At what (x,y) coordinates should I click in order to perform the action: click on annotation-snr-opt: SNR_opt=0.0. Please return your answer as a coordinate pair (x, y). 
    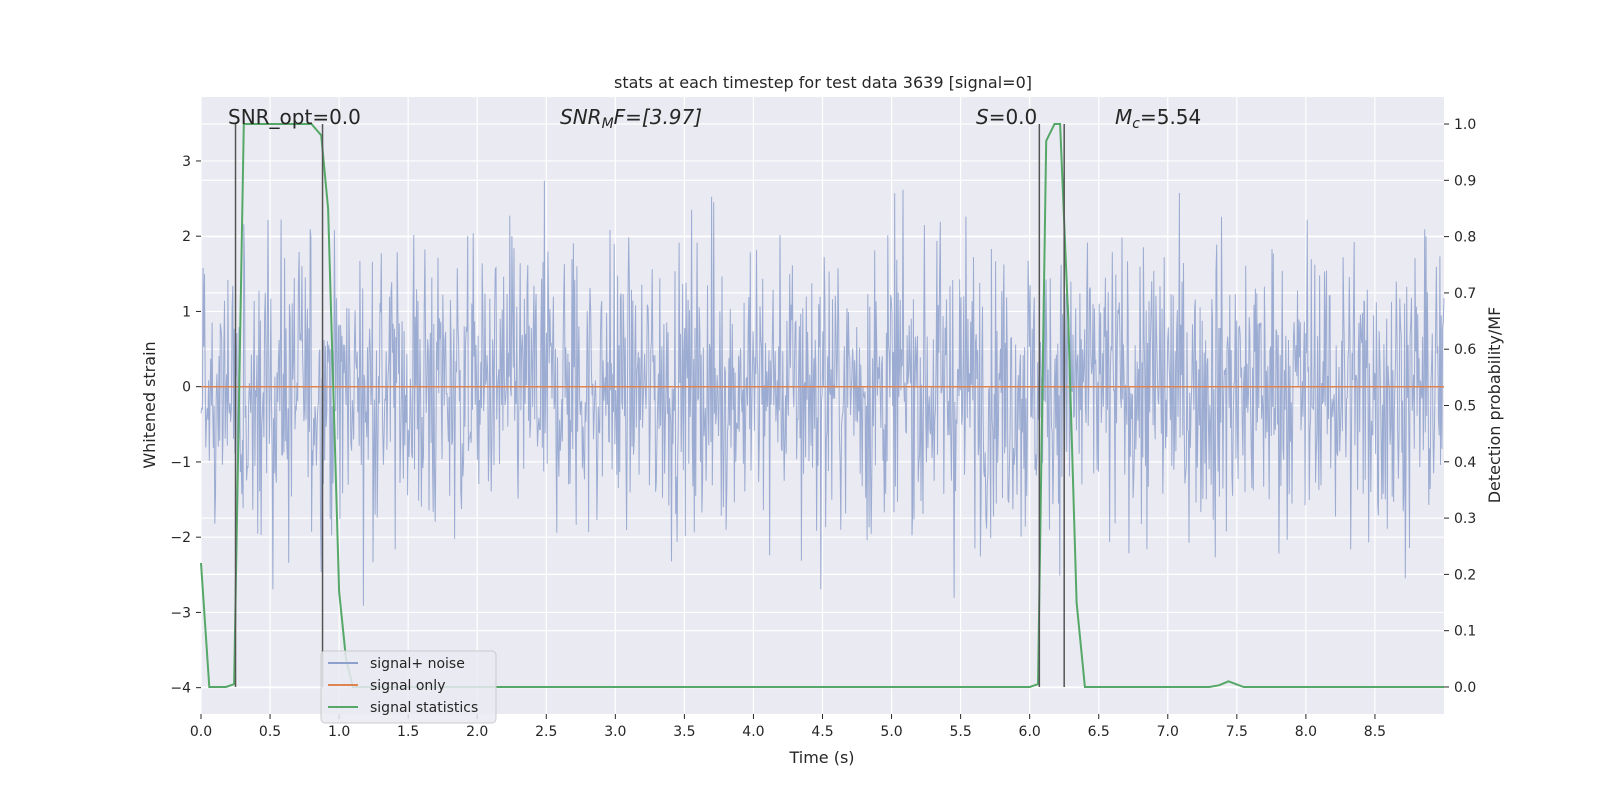
    Looking at the image, I should click on (294, 117).